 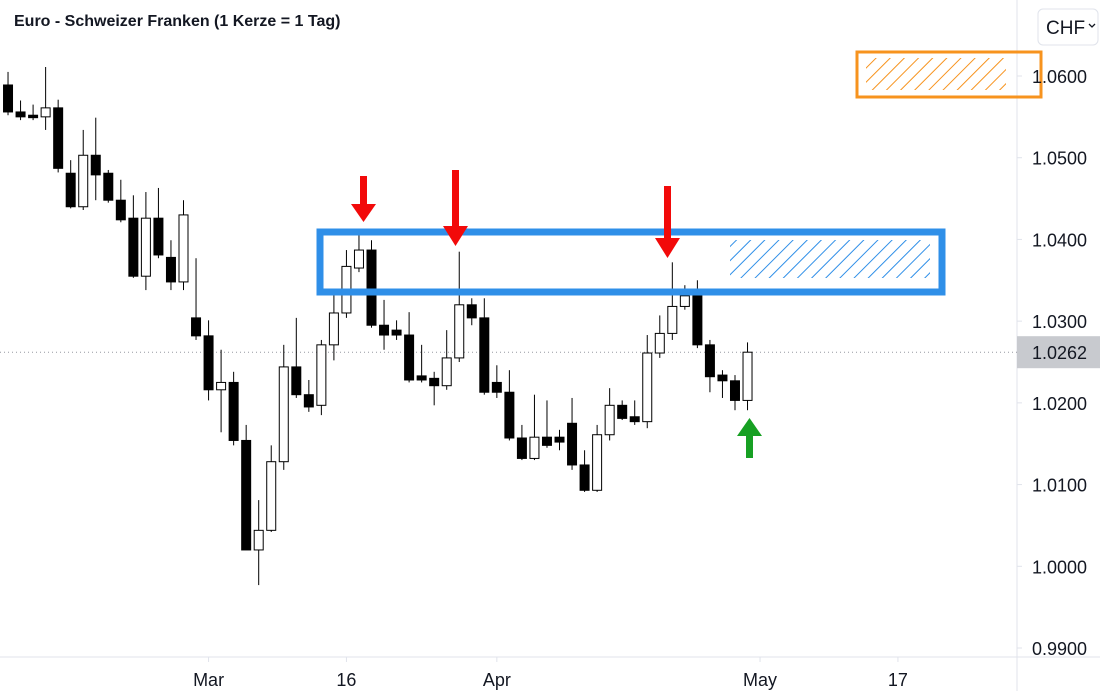 What do you see at coordinates (631, 262) in the screenshot?
I see `resistance-zone` at bounding box center [631, 262].